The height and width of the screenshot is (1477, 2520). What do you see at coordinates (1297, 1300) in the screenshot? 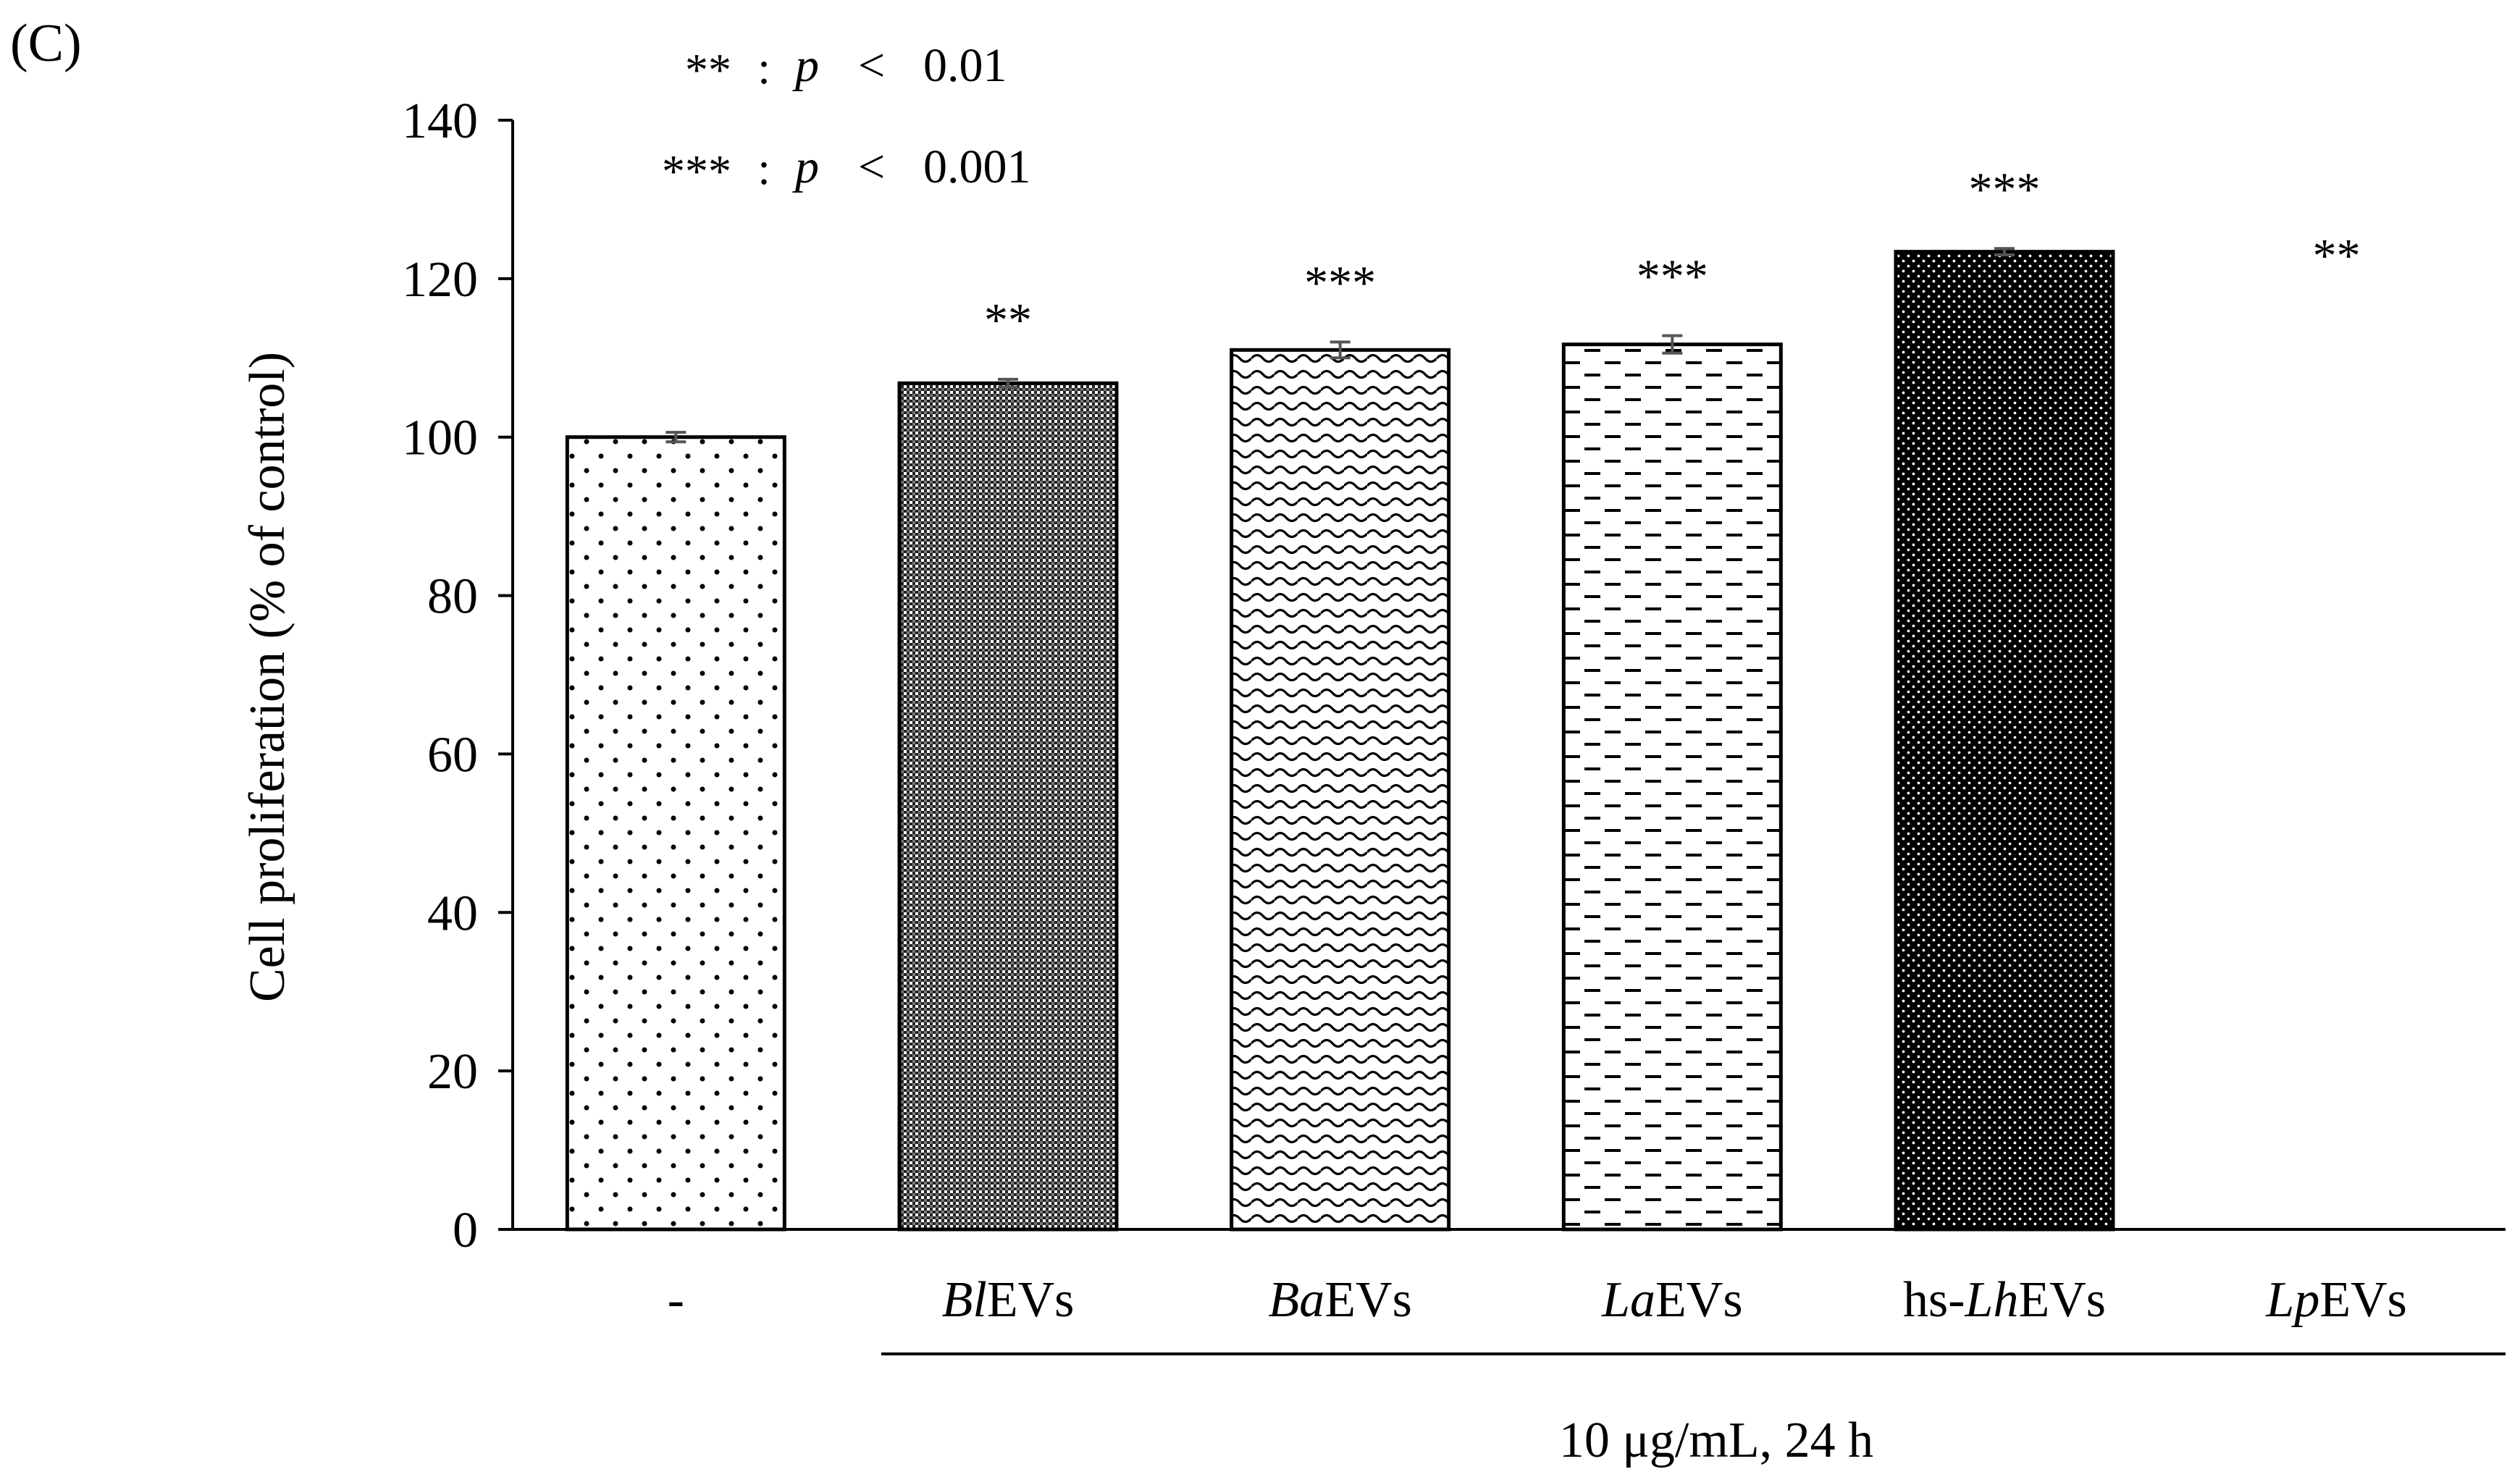
I see `x-tick-label-part: Ba` at bounding box center [1297, 1300].